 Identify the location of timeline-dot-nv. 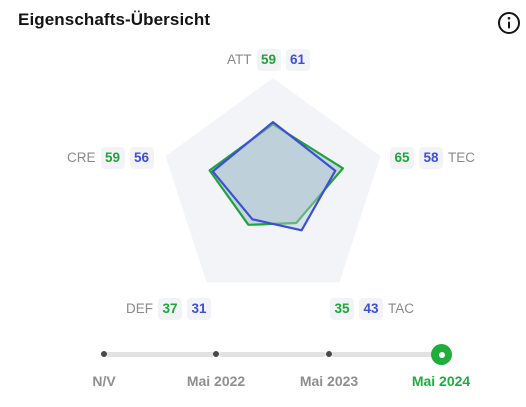
(104, 354).